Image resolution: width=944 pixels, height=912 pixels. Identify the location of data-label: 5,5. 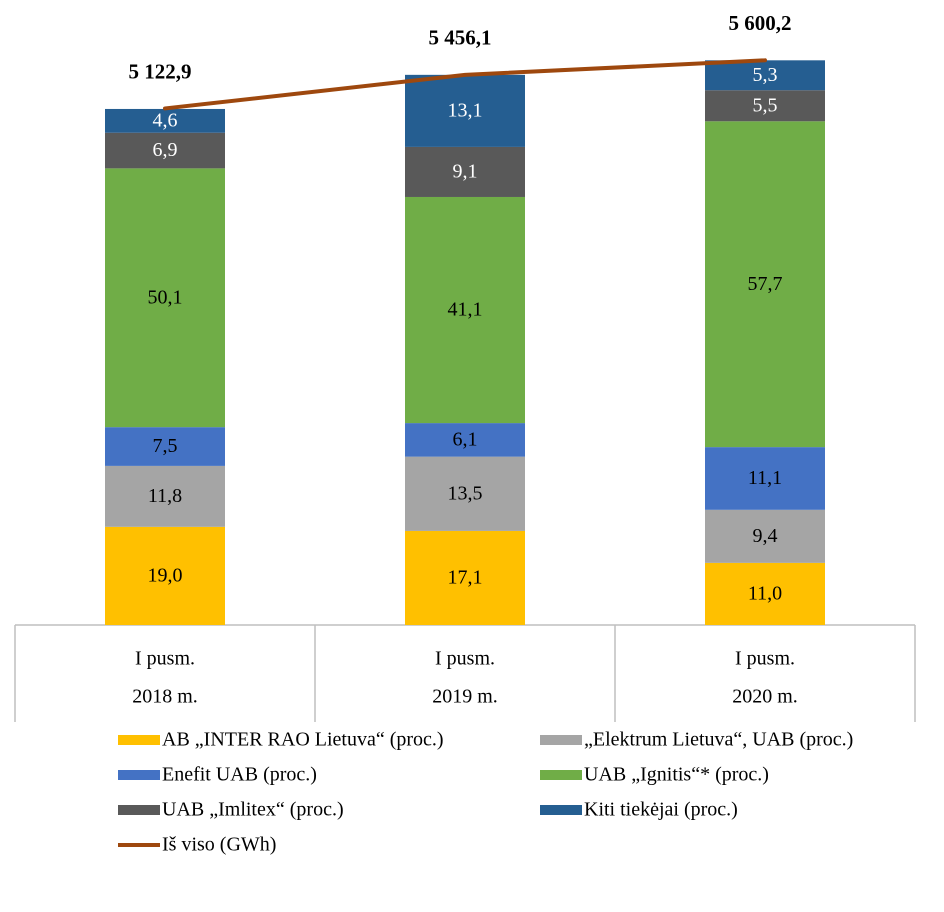
(765, 105).